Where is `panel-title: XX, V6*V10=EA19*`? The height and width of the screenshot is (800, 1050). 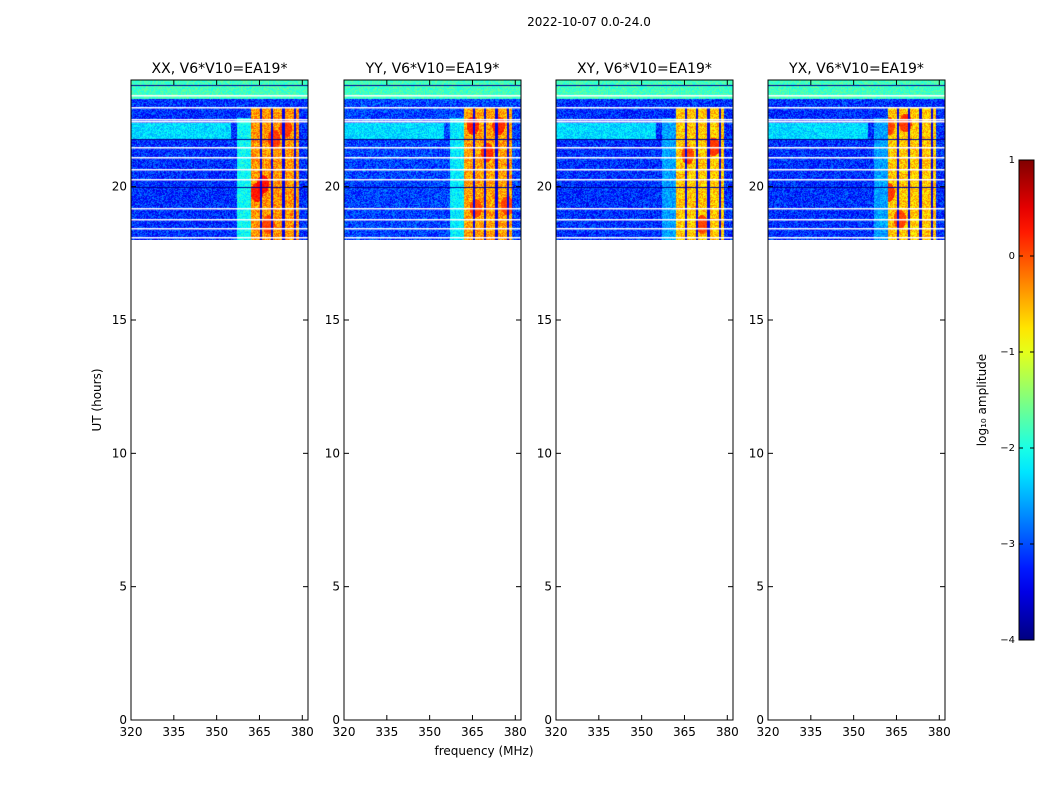
panel-title: XX, V6*V10=EA19* is located at coordinates (220, 69).